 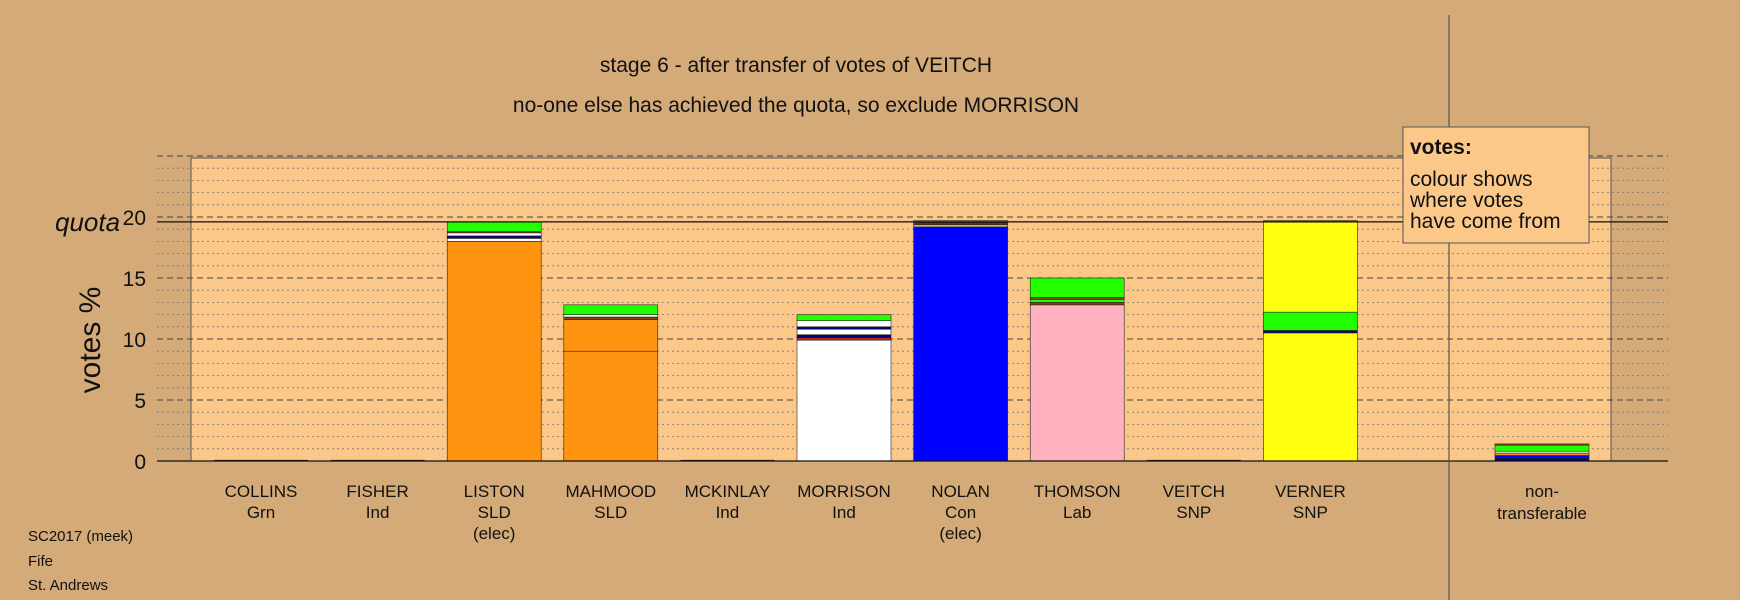 What do you see at coordinates (494, 491) in the screenshot?
I see `category-name: LISTON` at bounding box center [494, 491].